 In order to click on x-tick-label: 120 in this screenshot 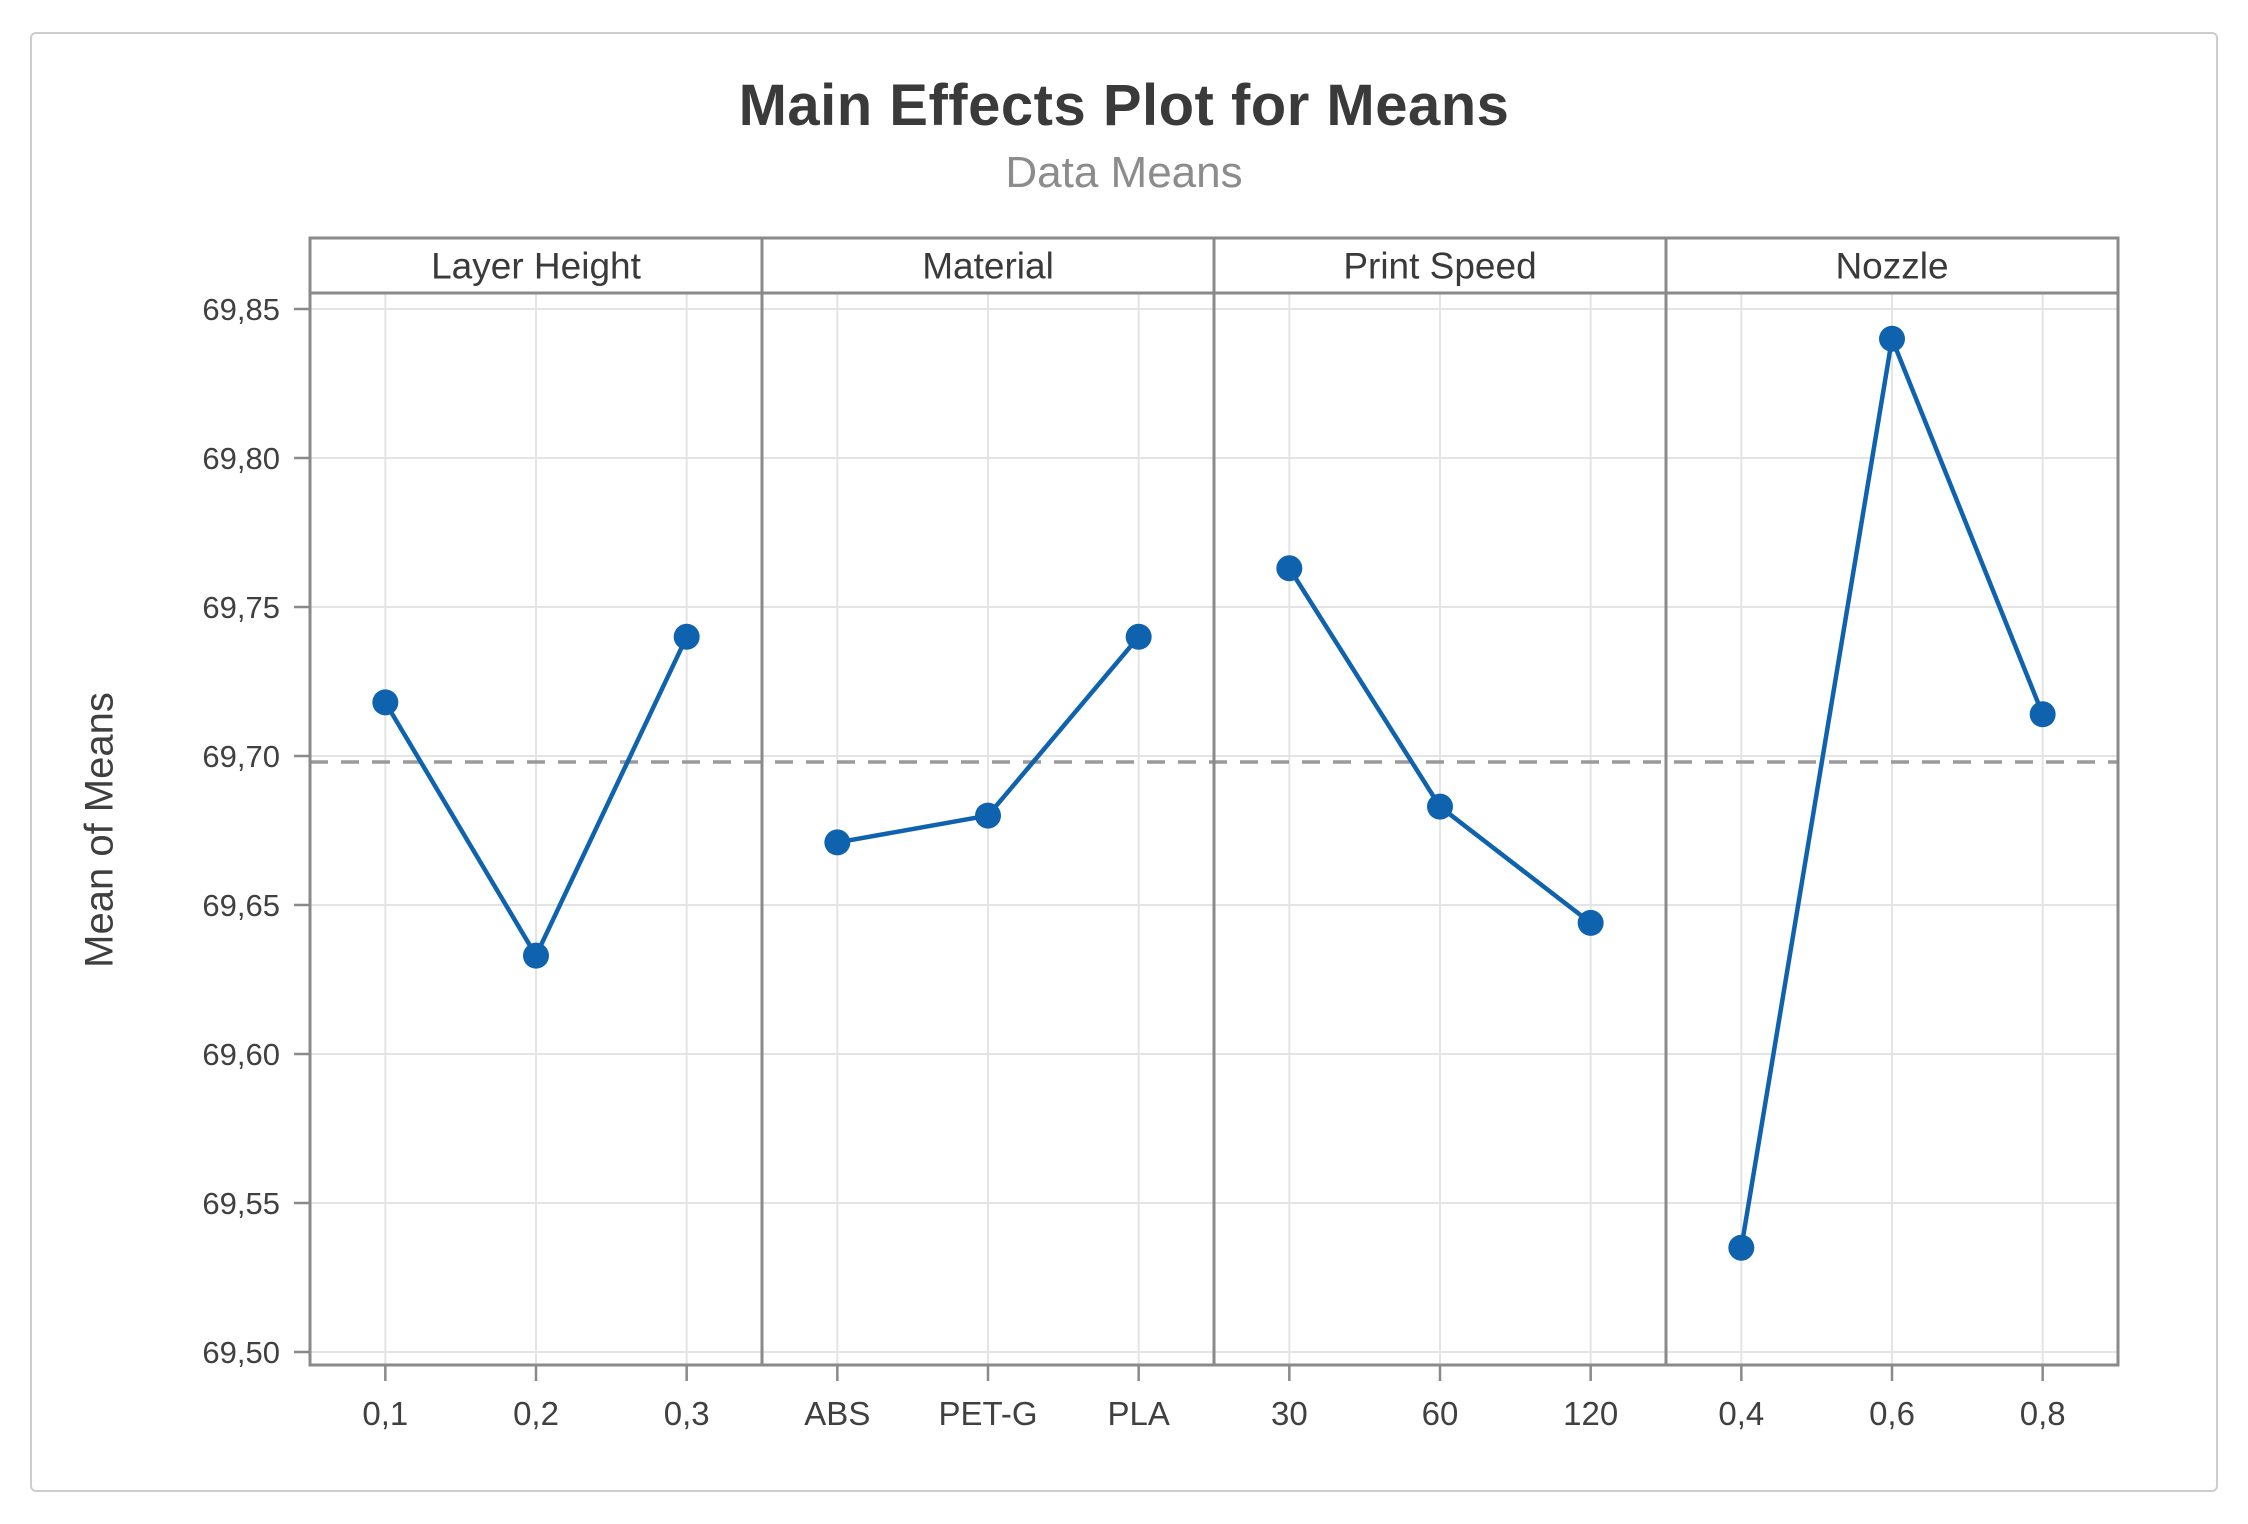, I will do `click(1590, 1413)`.